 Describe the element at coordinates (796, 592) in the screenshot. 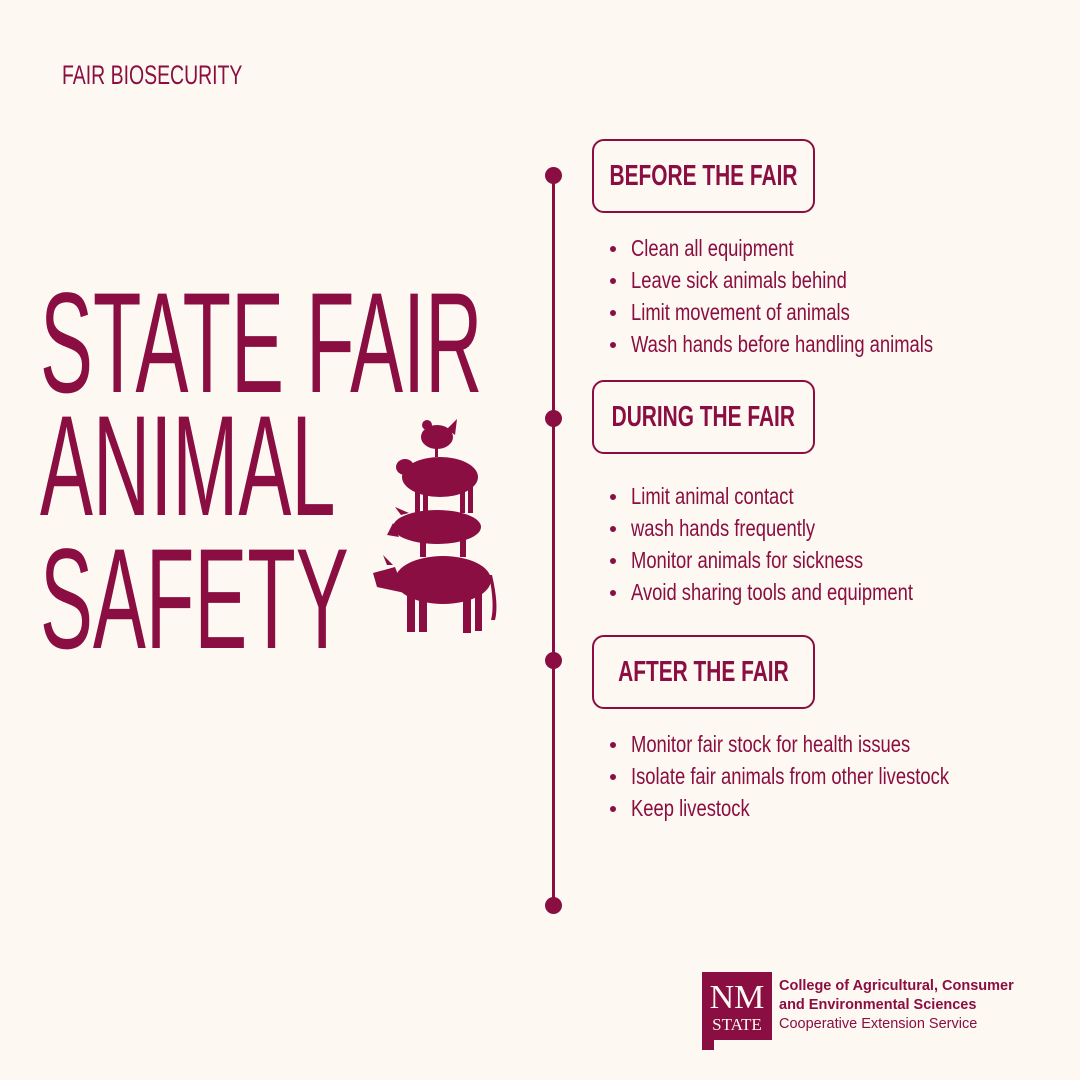

I see `list-item: Avoid sharing tools and equipment` at that location.